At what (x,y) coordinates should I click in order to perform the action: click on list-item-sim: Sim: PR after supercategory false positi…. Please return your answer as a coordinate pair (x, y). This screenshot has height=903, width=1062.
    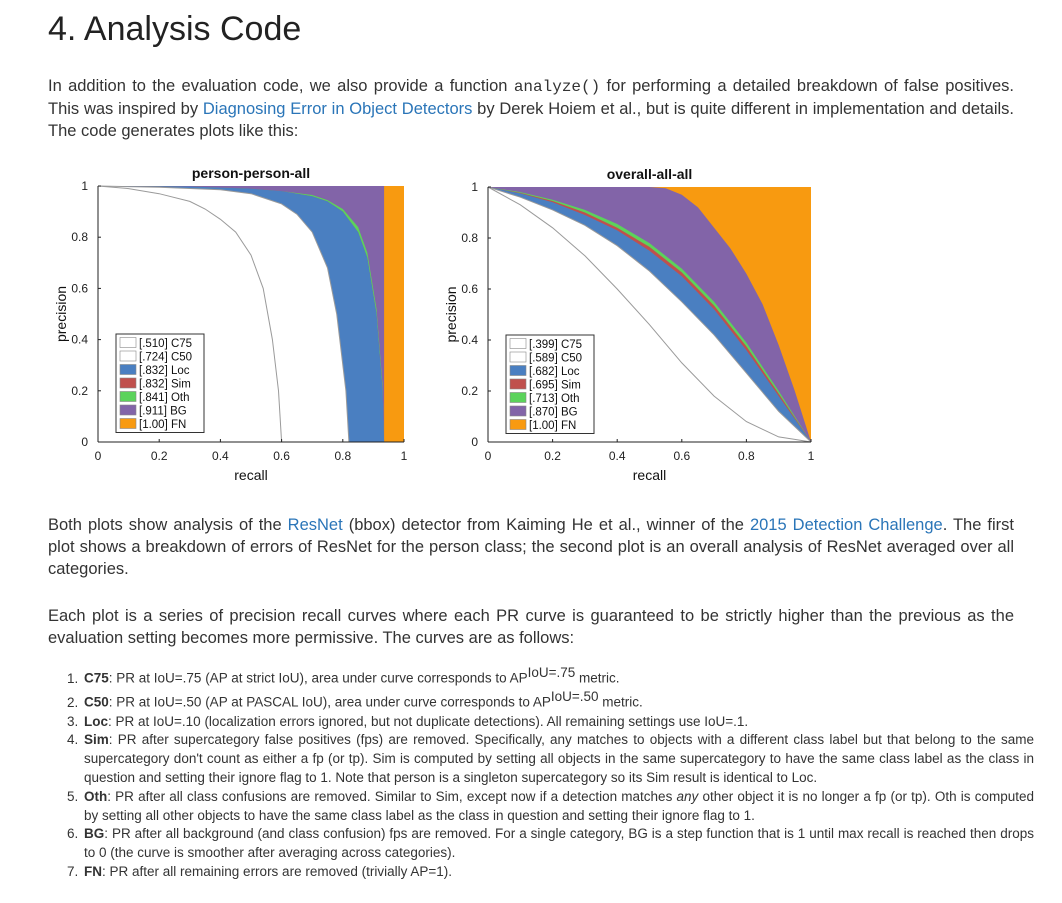
    Looking at the image, I should click on (558, 759).